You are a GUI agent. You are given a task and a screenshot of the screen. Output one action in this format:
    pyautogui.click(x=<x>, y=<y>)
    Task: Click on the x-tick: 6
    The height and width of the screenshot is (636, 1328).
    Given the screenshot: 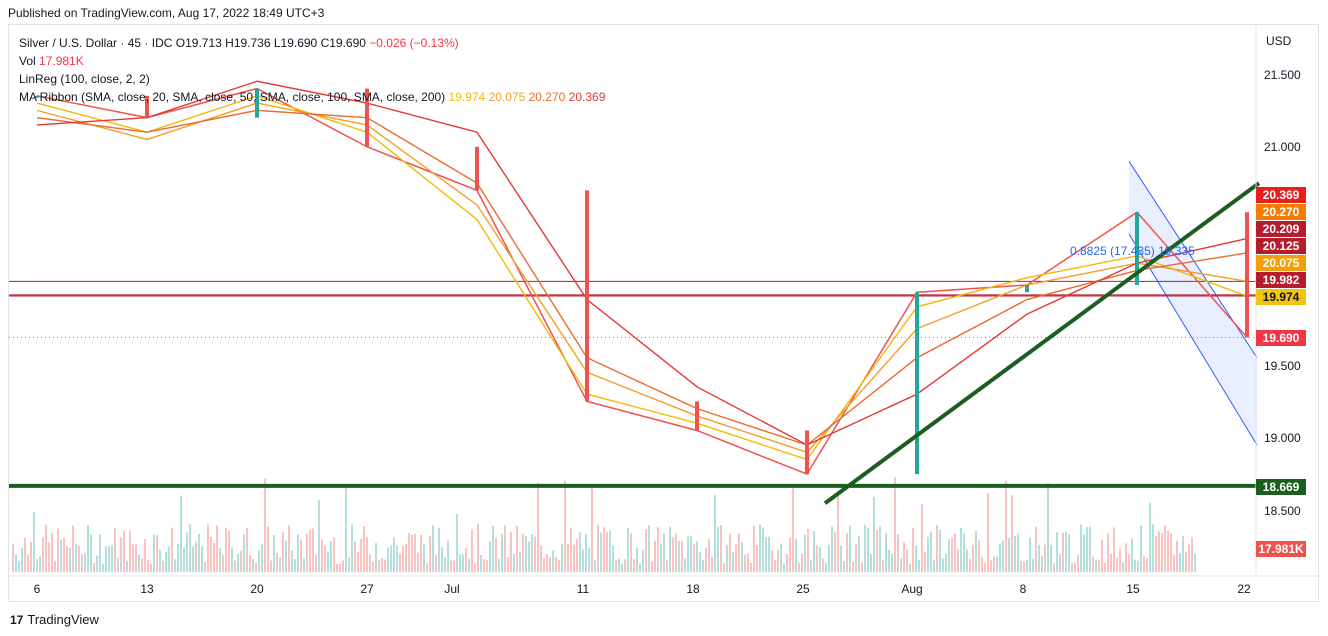 What is the action you would take?
    pyautogui.click(x=37, y=589)
    